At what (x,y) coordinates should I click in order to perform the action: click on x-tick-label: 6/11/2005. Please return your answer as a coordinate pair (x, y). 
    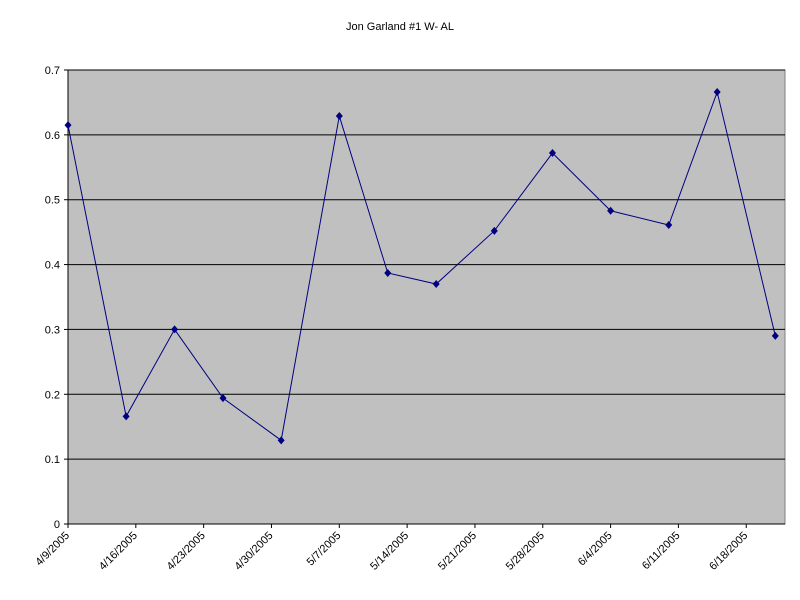
    Looking at the image, I should click on (661, 551).